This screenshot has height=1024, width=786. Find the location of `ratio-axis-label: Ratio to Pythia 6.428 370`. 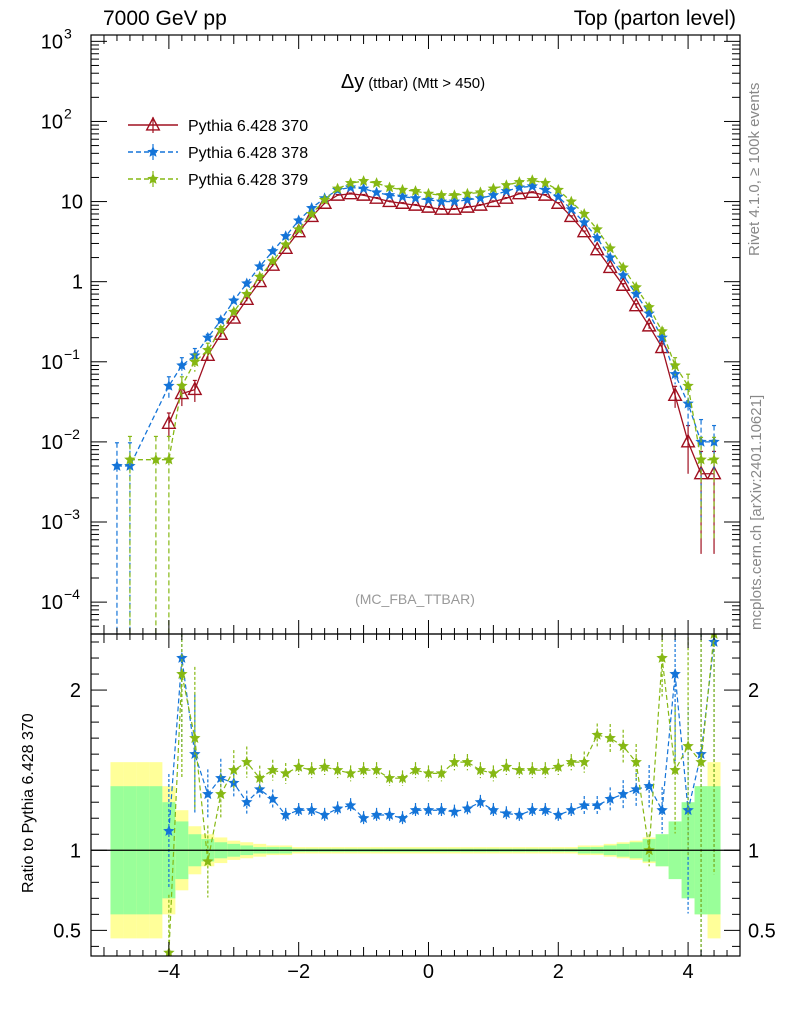

ratio-axis-label: Ratio to Pythia 6.428 370 is located at coordinates (28, 803).